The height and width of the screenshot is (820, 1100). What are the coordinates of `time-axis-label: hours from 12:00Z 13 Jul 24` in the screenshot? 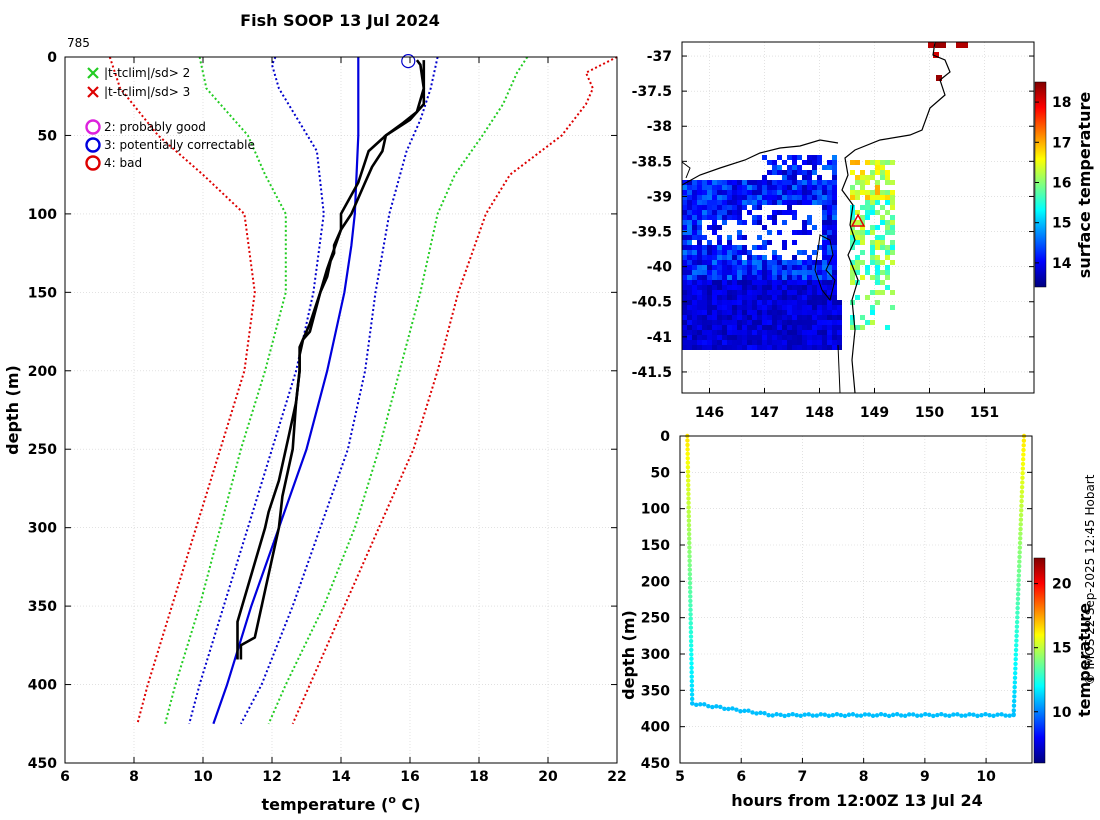 It's located at (856, 800).